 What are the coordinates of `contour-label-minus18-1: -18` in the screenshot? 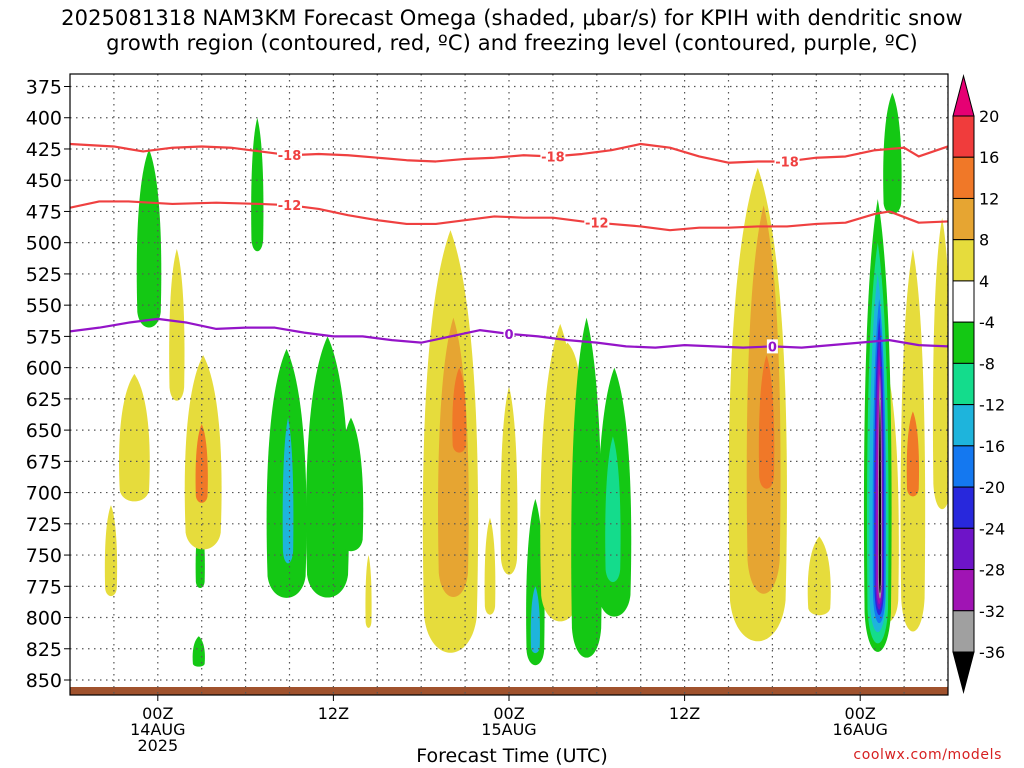 It's located at (553, 157).